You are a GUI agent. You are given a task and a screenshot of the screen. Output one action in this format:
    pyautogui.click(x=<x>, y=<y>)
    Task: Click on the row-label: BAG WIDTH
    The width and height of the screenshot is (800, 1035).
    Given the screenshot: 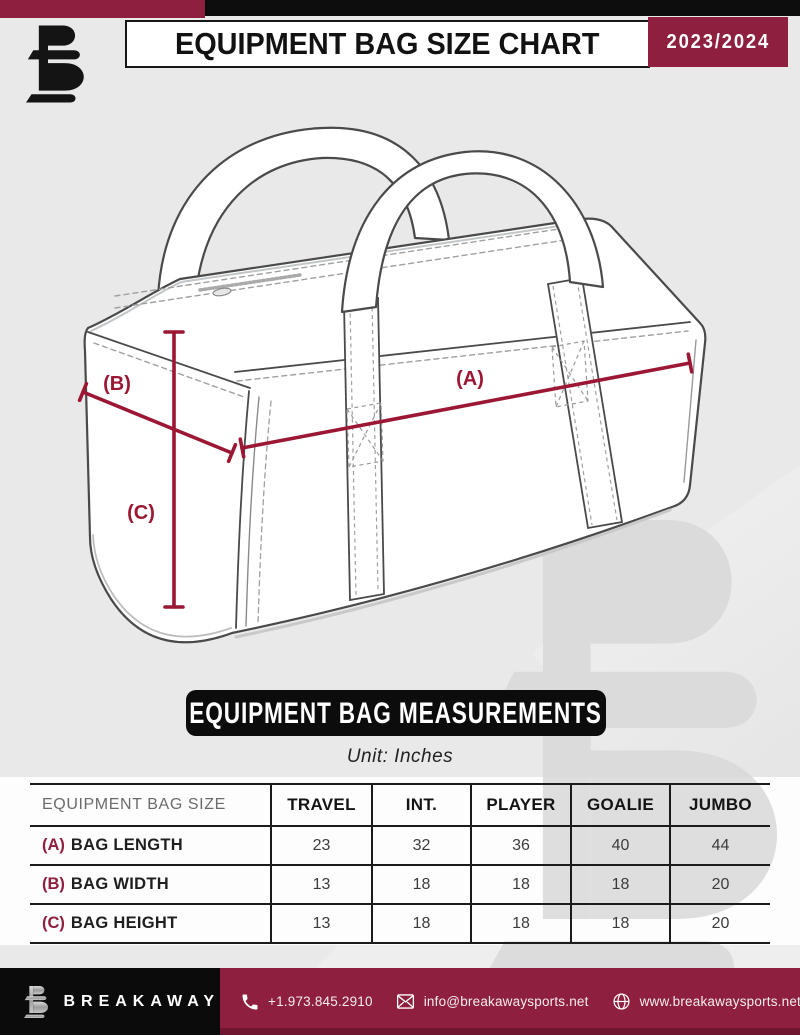 What is the action you would take?
    pyautogui.click(x=119, y=884)
    